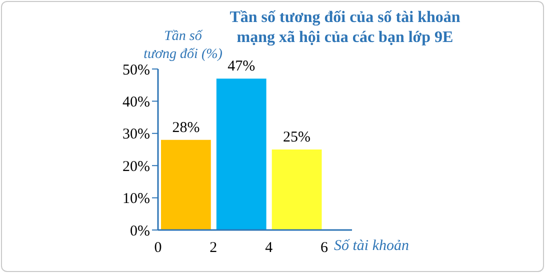  I want to click on x-tick-label: 2, so click(214, 248).